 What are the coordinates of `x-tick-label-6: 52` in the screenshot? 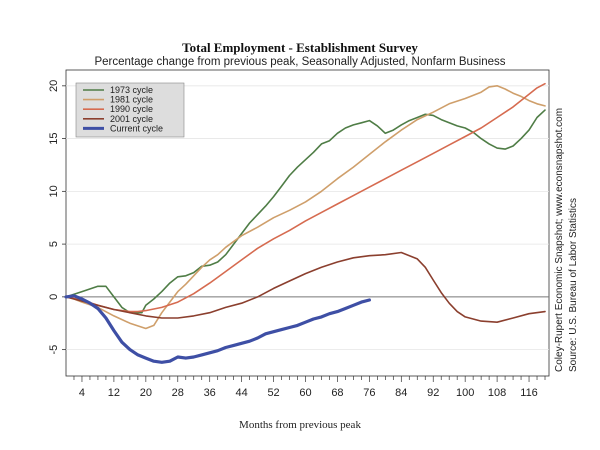 It's located at (273, 393).